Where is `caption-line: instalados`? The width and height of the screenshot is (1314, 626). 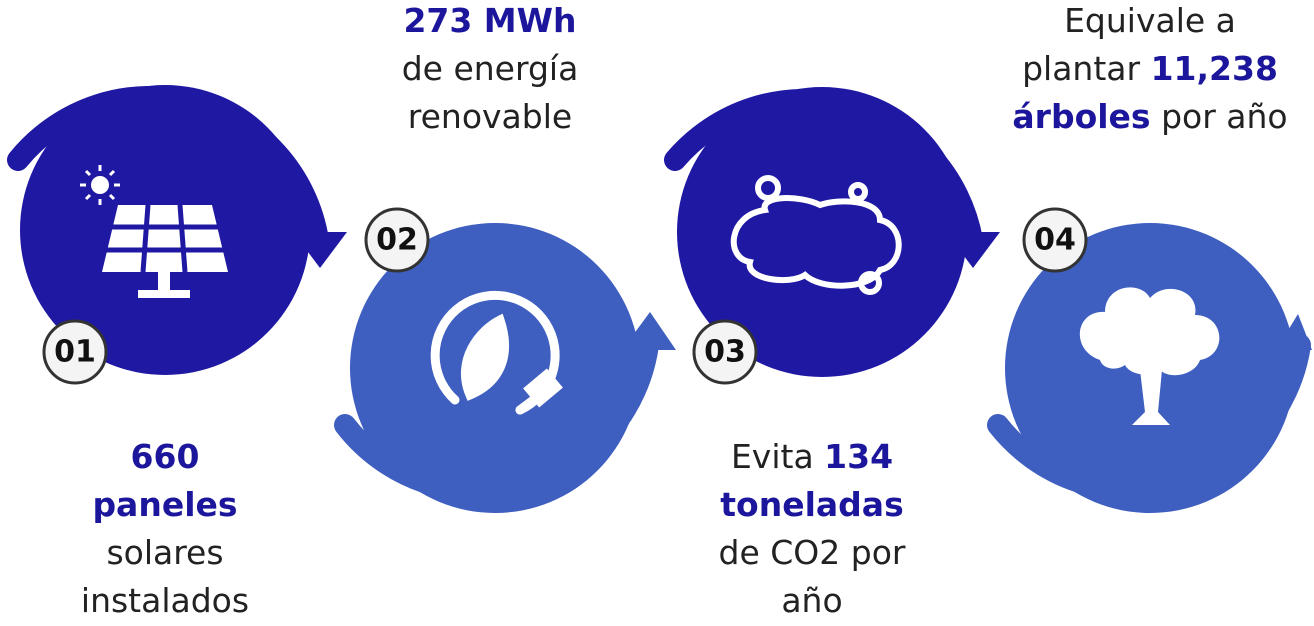
caption-line: instalados is located at coordinates (165, 600).